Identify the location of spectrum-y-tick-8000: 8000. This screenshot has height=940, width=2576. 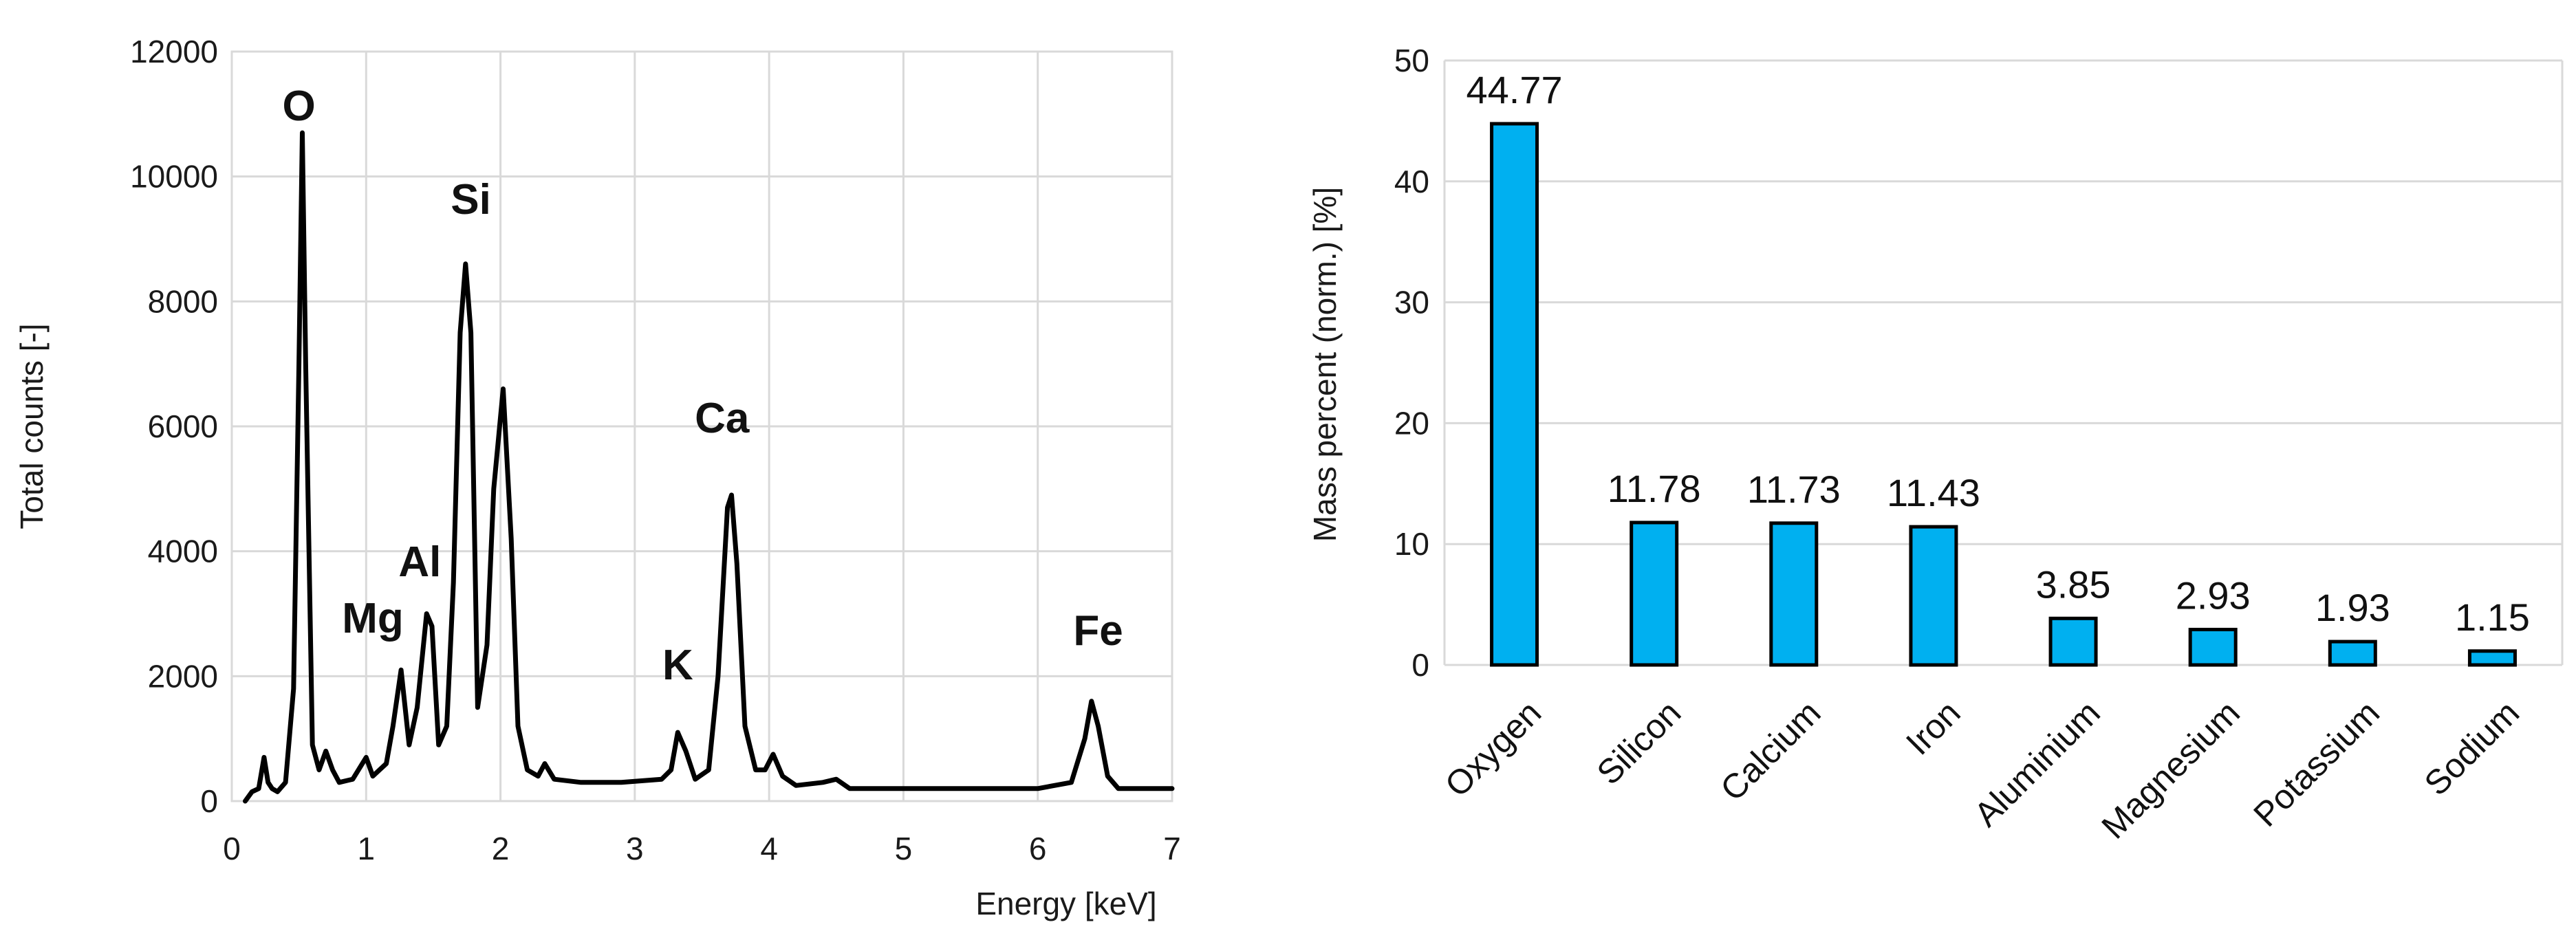
(183, 301).